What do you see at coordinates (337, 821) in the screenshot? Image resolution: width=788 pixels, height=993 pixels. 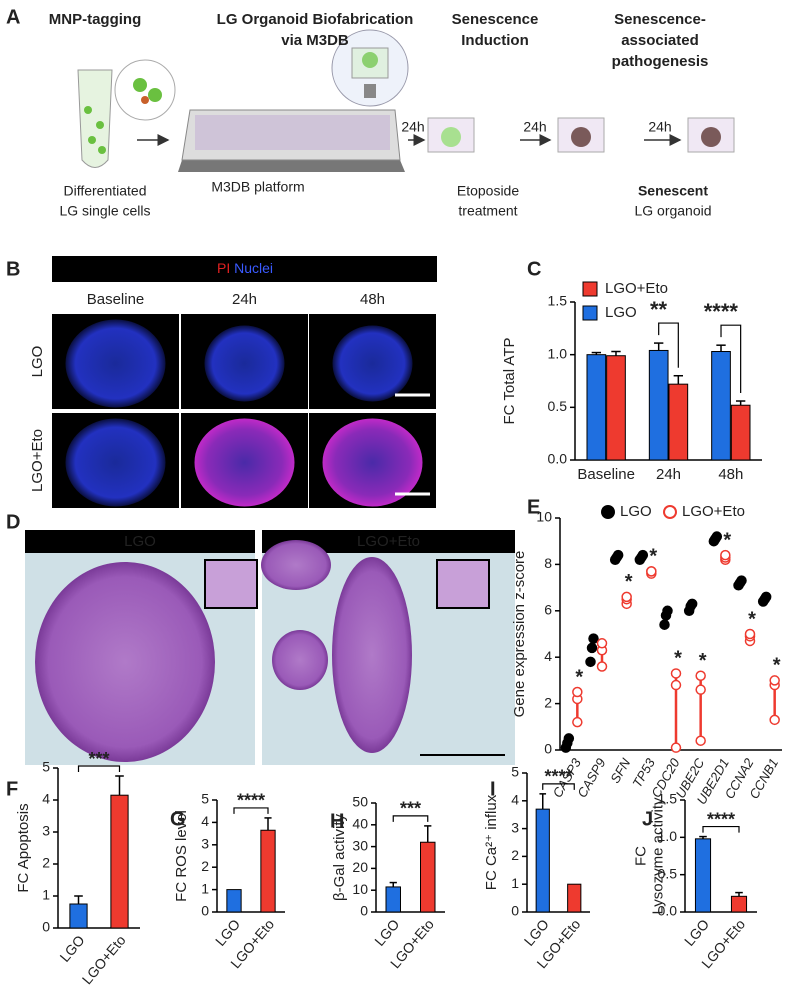 I see `panel-letter: H` at bounding box center [337, 821].